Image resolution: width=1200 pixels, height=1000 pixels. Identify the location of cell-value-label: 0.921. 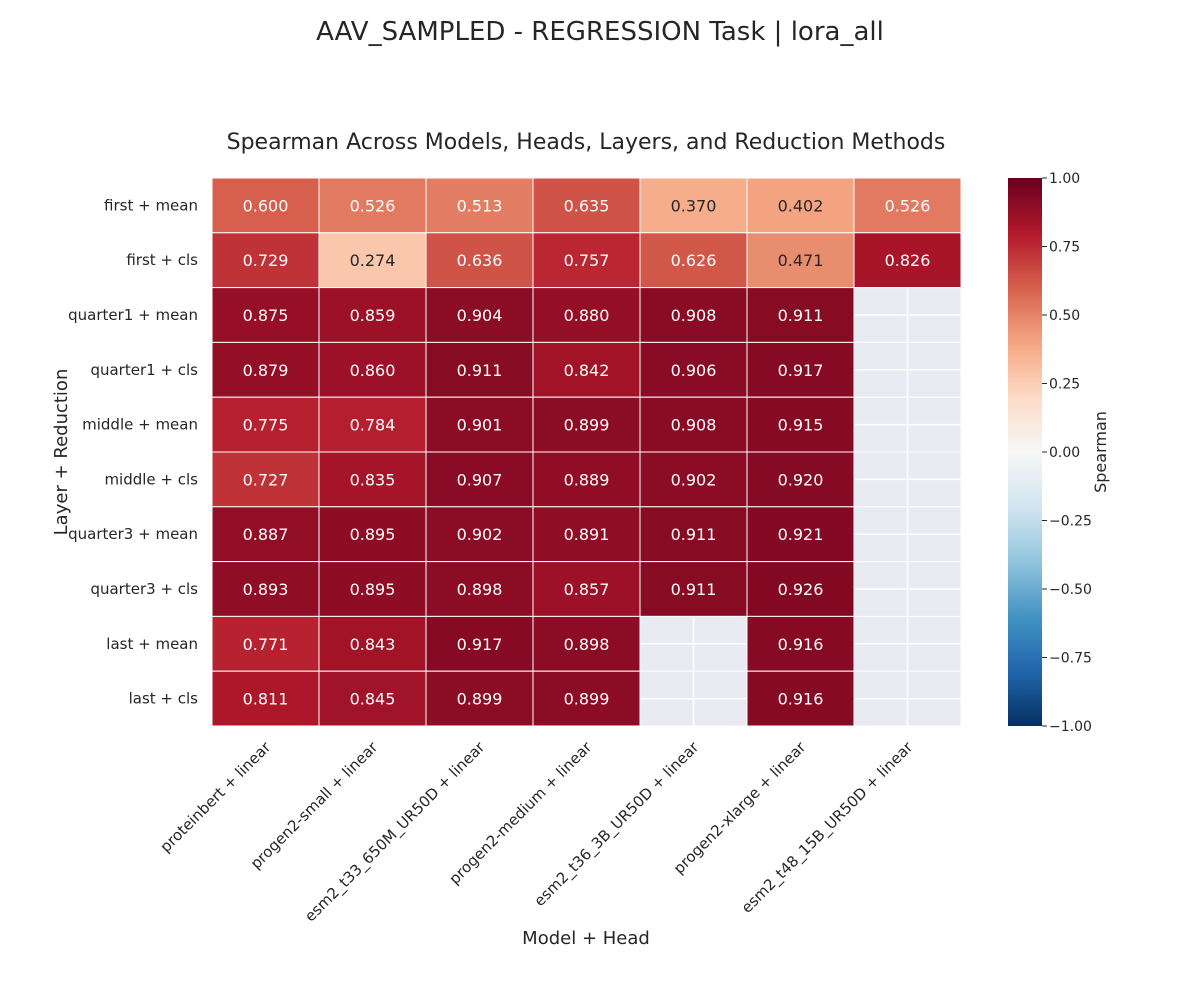
(801, 534).